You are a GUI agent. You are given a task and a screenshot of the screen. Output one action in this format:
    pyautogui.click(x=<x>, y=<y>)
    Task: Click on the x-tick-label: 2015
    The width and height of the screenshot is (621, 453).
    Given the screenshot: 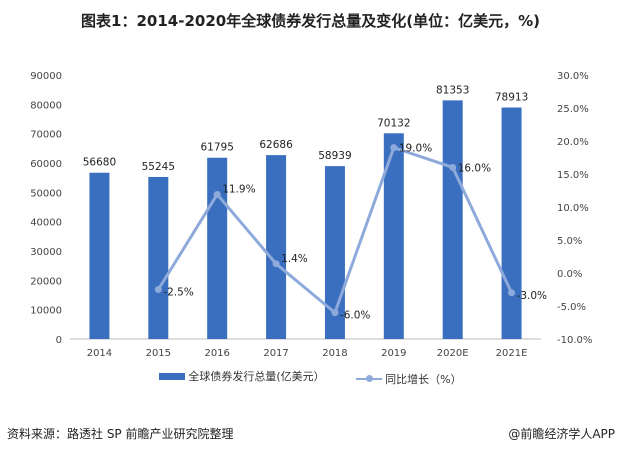 What is the action you would take?
    pyautogui.click(x=158, y=353)
    